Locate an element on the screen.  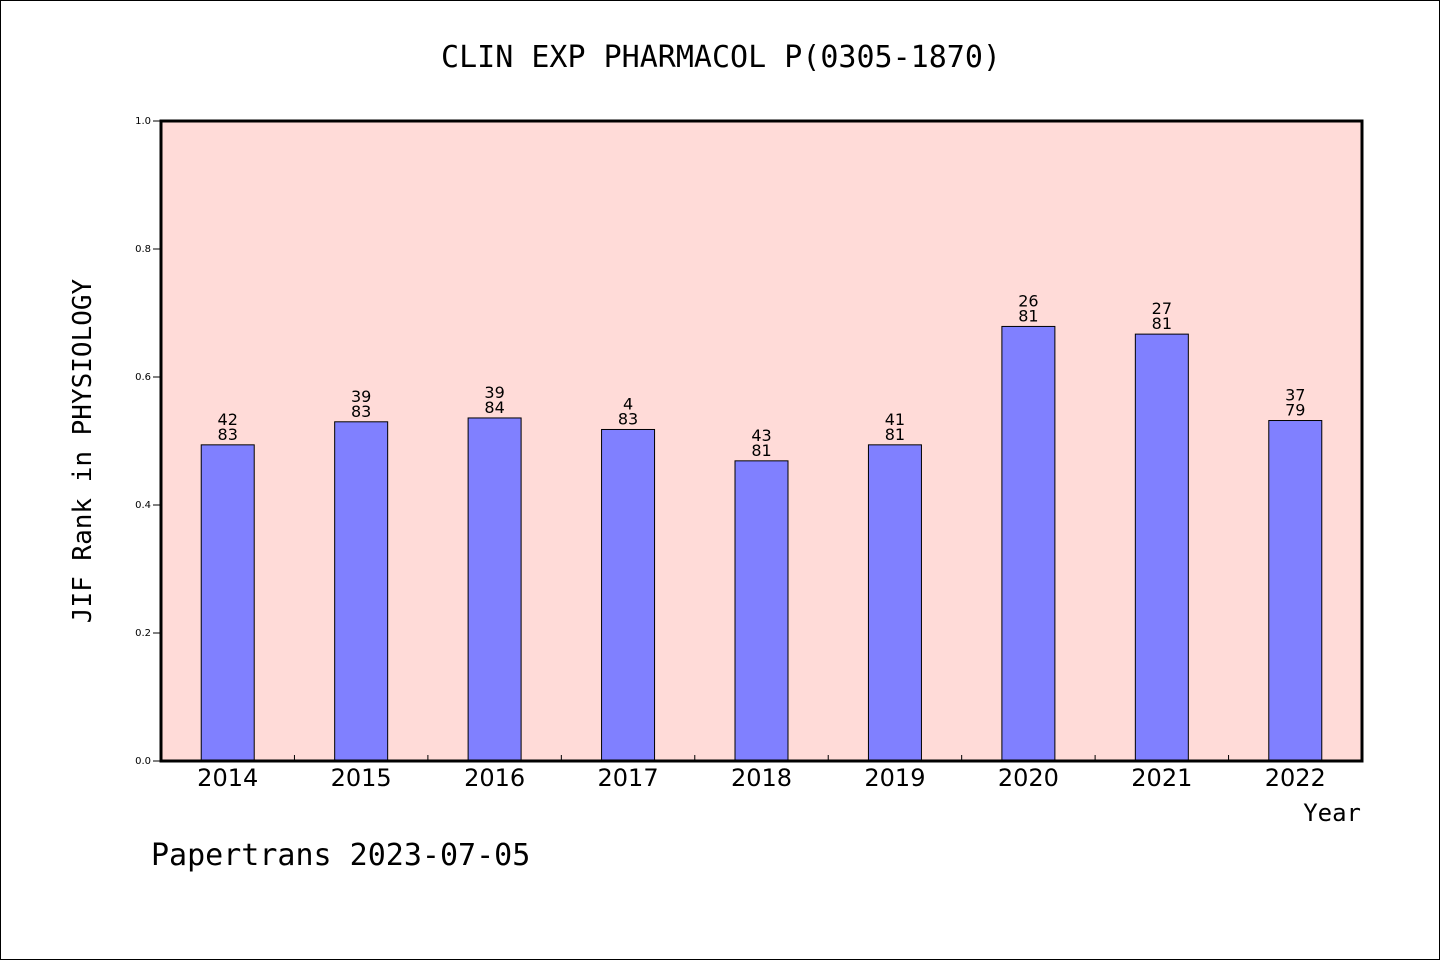
bar-label-rank: 42 is located at coordinates (228, 419).